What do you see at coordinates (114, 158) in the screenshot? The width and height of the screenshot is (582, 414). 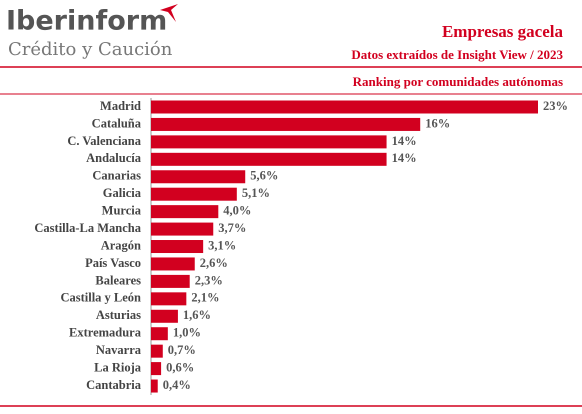 I see `category-label: Andalucía` at bounding box center [114, 158].